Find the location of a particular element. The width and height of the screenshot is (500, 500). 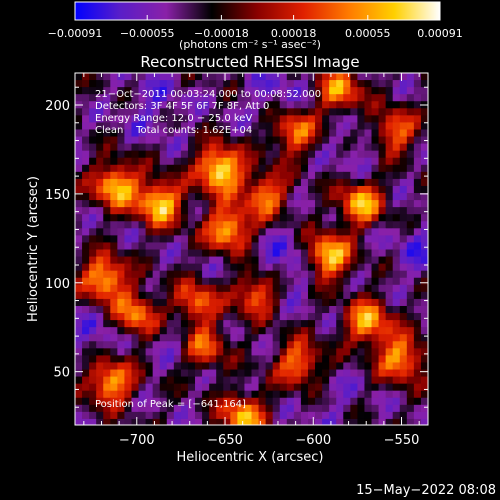

colorbar-frame is located at coordinates (257, 11).